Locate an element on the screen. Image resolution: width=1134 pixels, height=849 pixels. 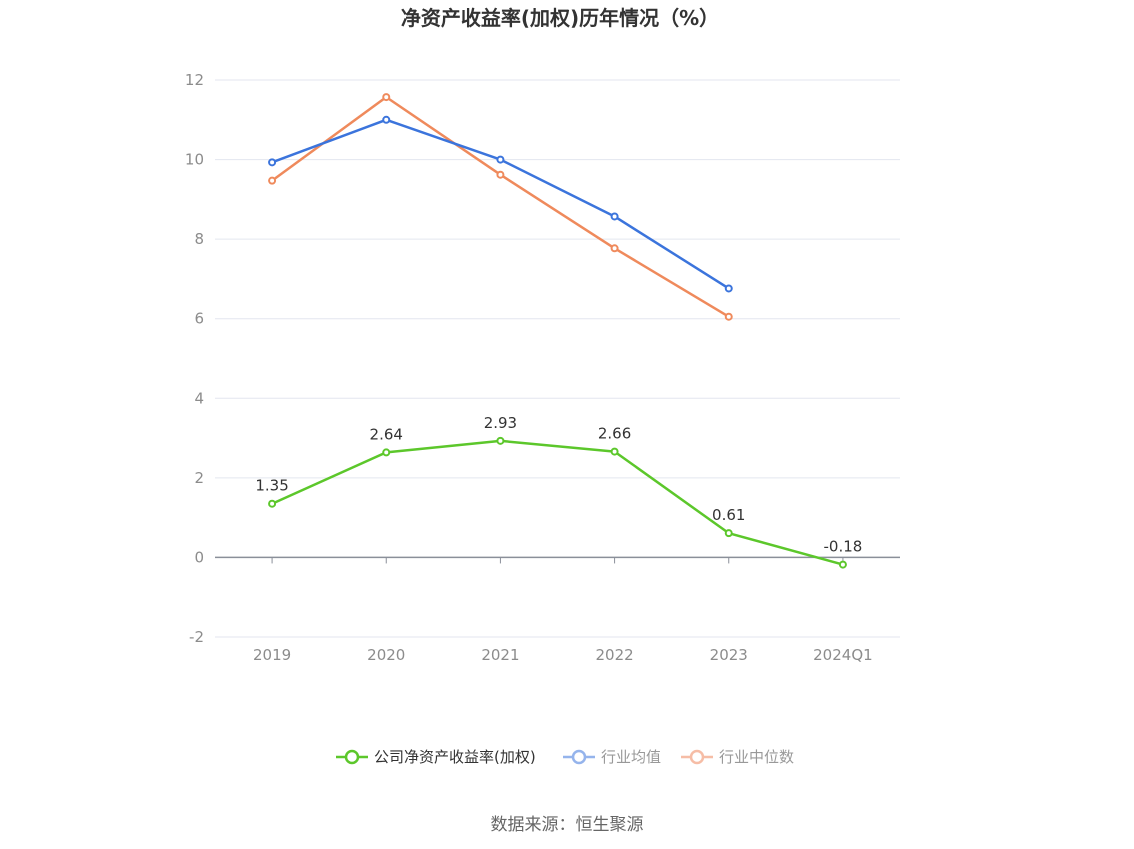
data-label: -0.18 is located at coordinates (843, 547).